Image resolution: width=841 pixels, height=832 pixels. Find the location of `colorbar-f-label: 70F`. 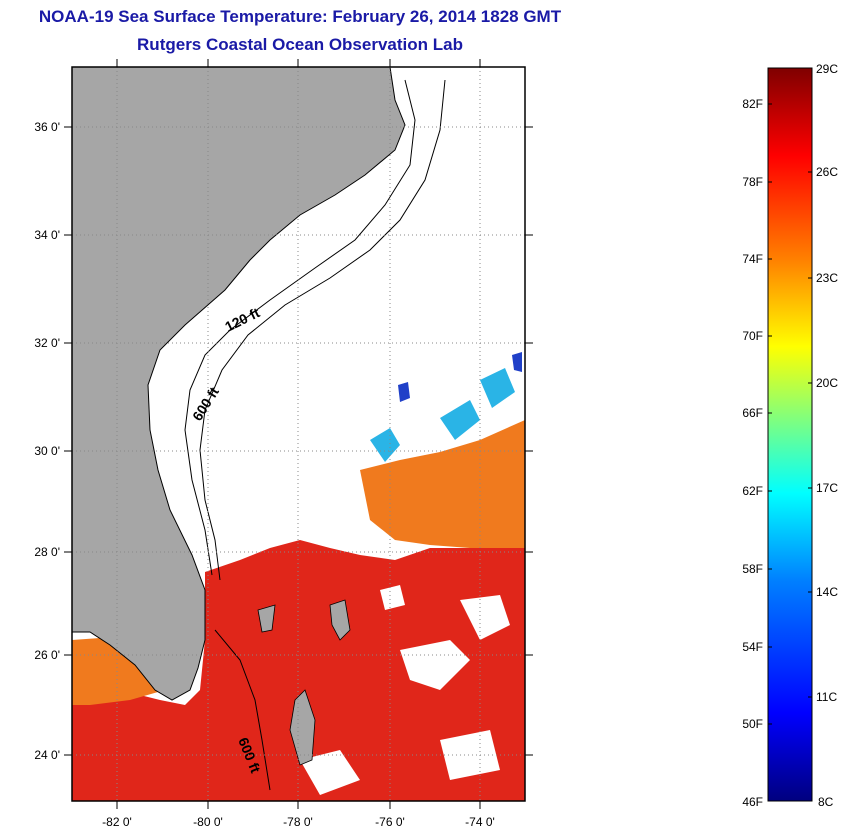

colorbar-f-label: 70F is located at coordinates (752, 336).